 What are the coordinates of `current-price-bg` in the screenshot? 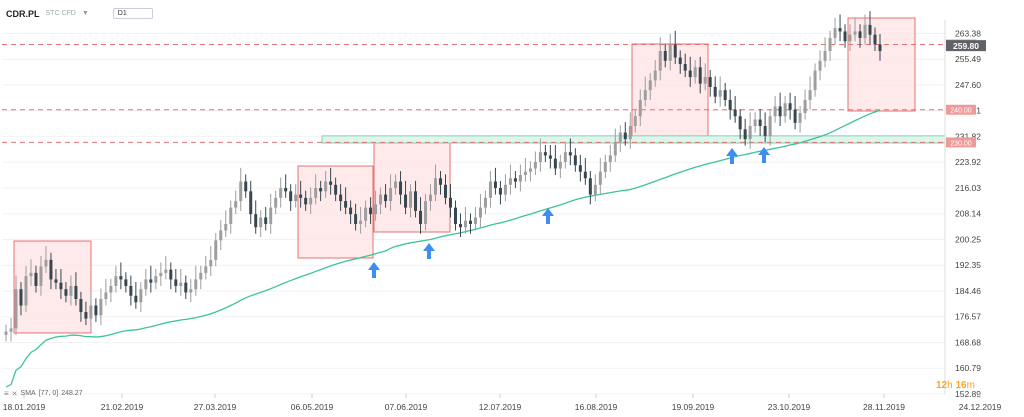 It's located at (966, 46).